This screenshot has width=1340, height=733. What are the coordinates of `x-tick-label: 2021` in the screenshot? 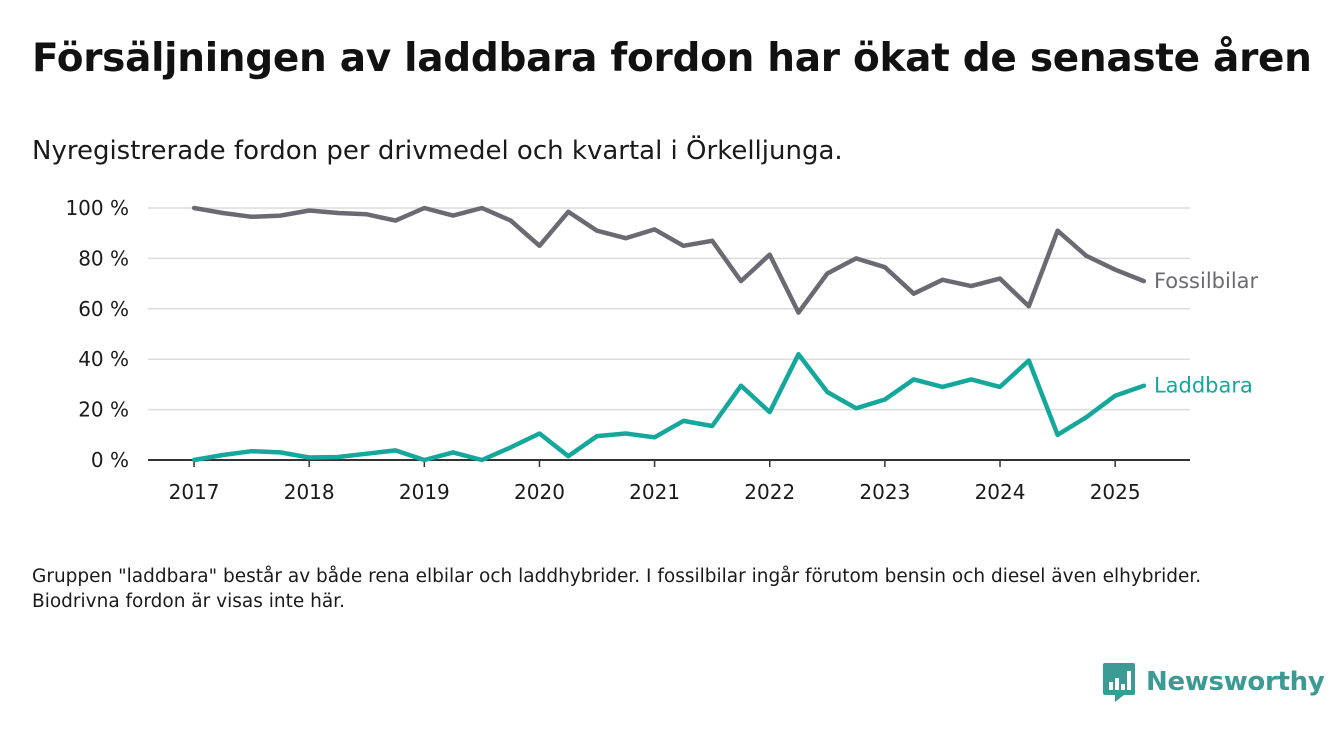 It's located at (654, 492).